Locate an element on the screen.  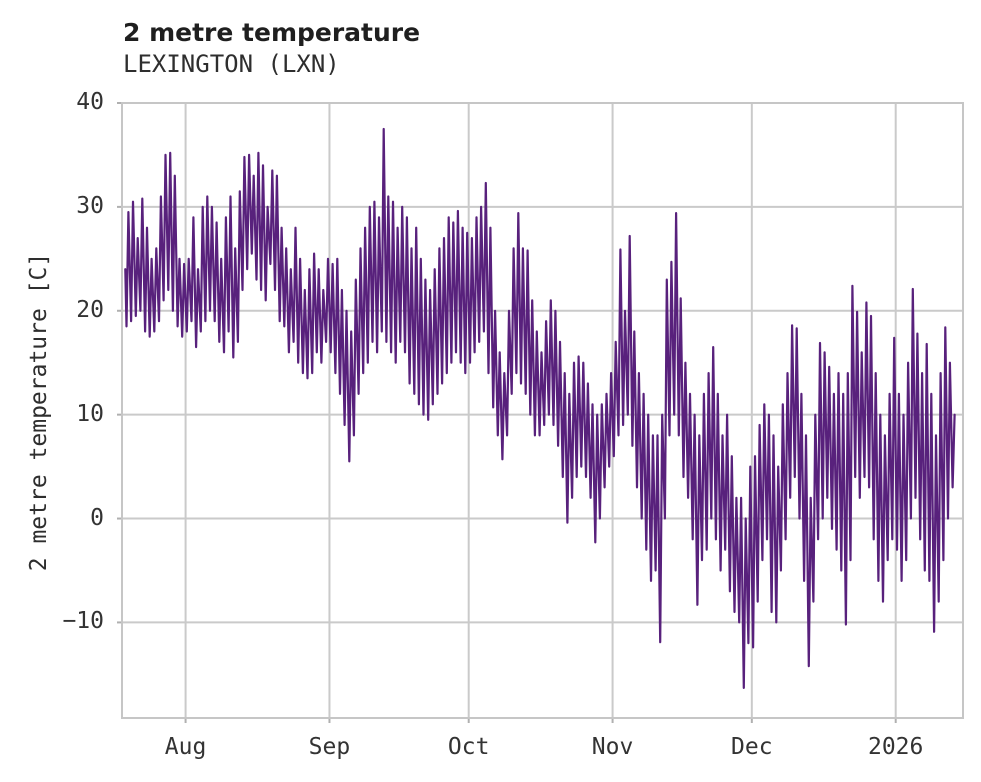
y-tick-label: 40 is located at coordinates (90, 102).